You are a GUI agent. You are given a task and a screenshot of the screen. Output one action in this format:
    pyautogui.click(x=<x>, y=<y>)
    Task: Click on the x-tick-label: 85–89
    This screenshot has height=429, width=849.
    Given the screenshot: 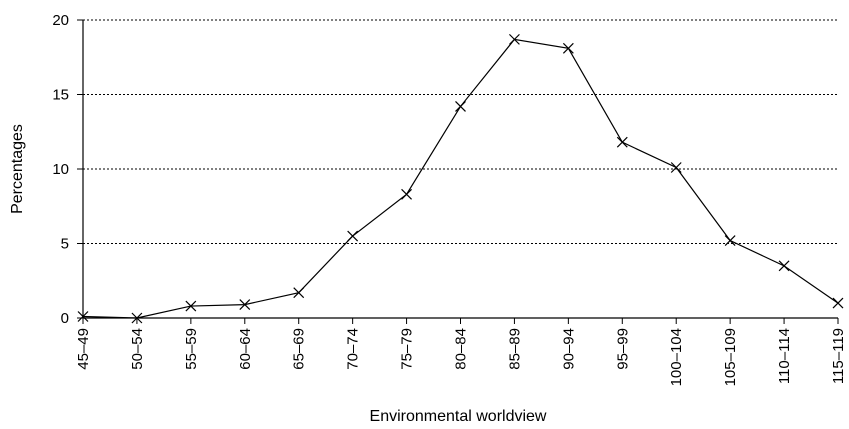 What is the action you would take?
    pyautogui.click(x=514, y=349)
    